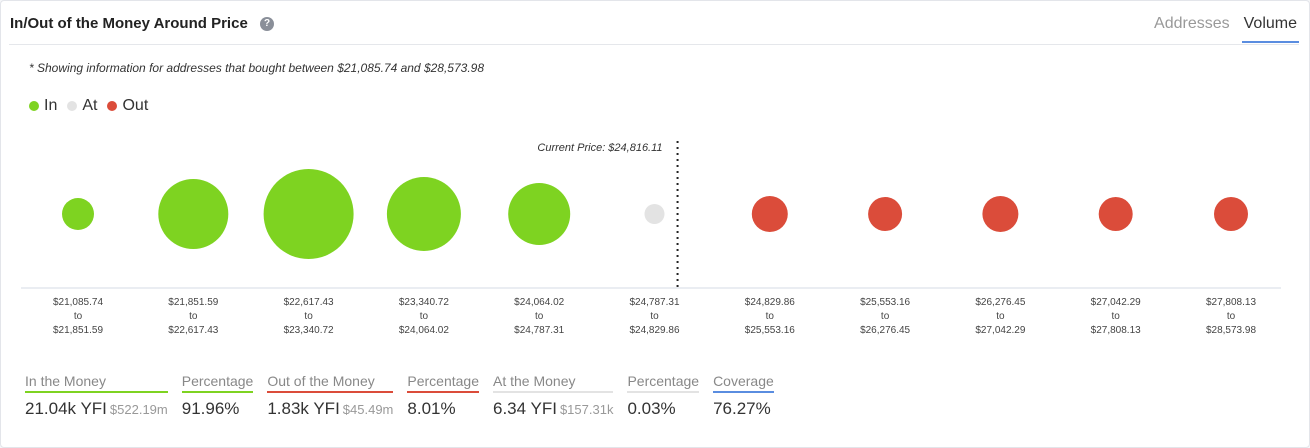 The image size is (1310, 448). What do you see at coordinates (34, 106) in the screenshot?
I see `legend-dot-in` at bounding box center [34, 106].